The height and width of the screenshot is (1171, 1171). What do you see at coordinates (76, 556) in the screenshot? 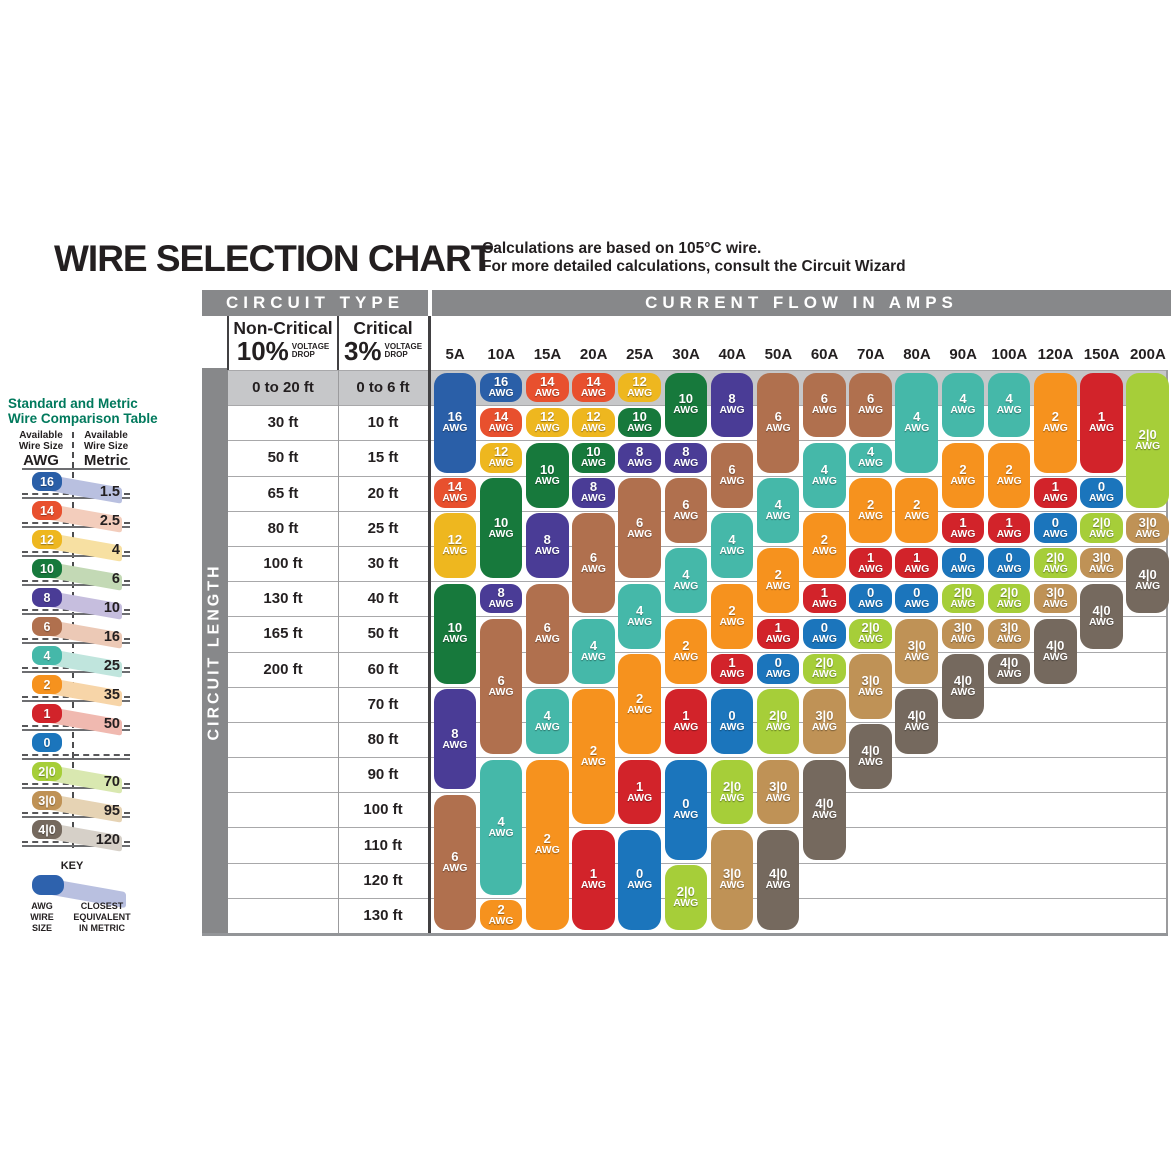
I see `sidebar-row-line` at bounding box center [76, 556].